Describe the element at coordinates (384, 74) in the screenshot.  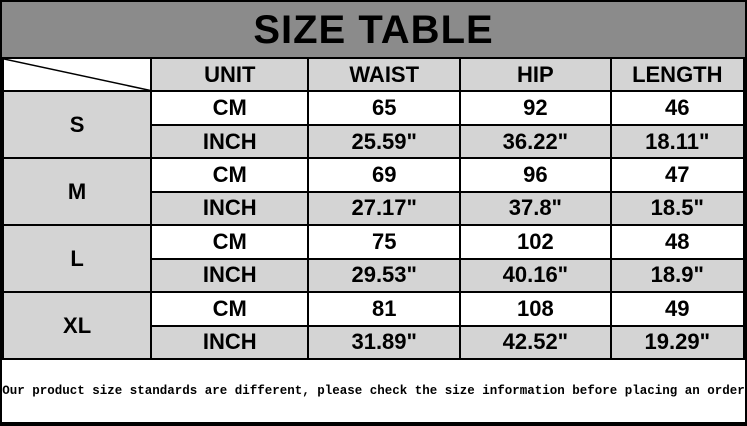
I see `column-header-waist: WAIST` at that location.